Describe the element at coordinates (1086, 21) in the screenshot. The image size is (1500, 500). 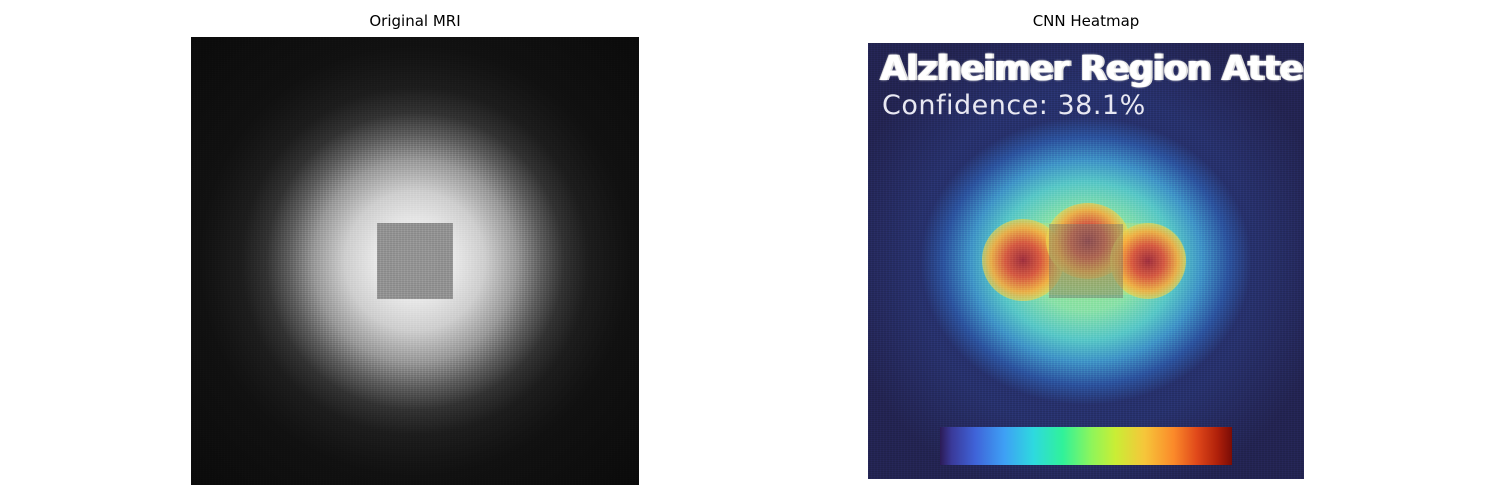
I see `cnn-heatmap-title: CNN Heatmap` at that location.